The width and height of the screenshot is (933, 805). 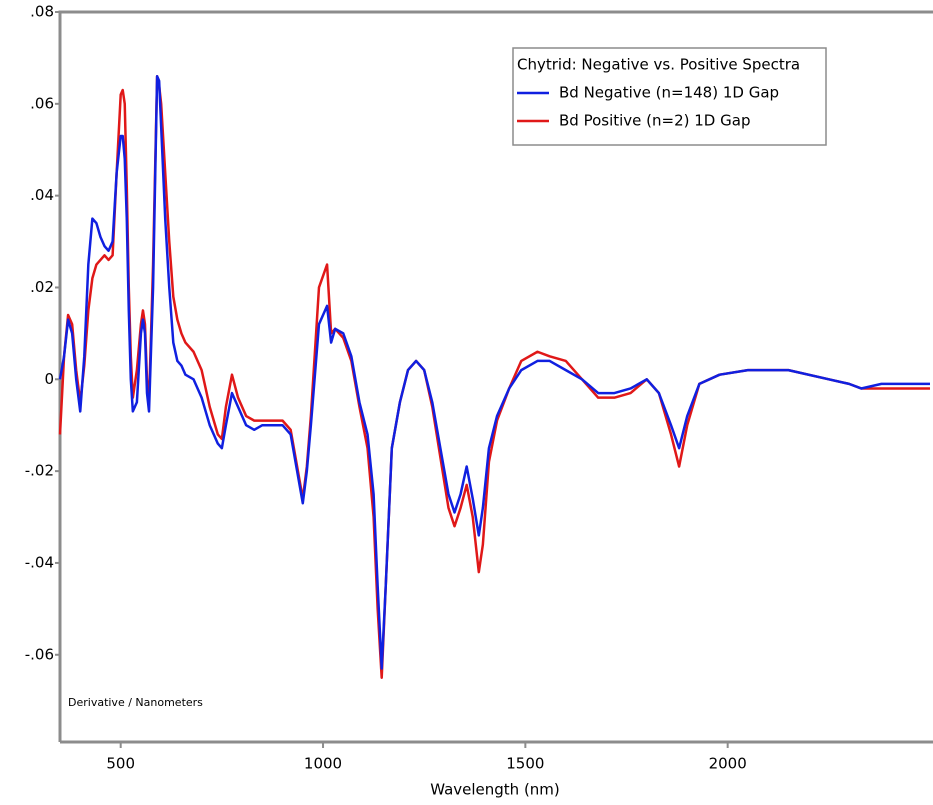 What do you see at coordinates (654, 121) in the screenshot?
I see `legend-label: Bd Positive (n=2) 1D Gap` at bounding box center [654, 121].